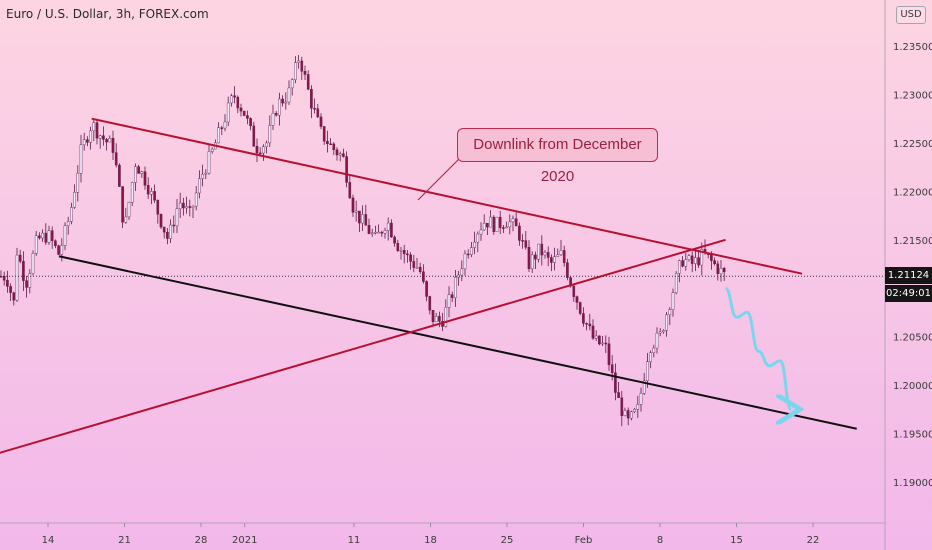 This screenshot has width=932, height=550. What do you see at coordinates (354, 540) in the screenshot?
I see `x-tick-label: 11` at bounding box center [354, 540].